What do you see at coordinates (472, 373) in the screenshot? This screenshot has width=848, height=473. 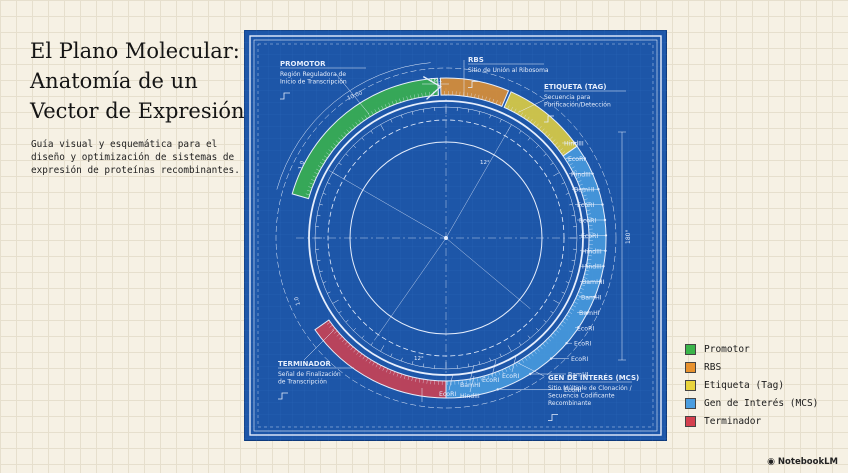 I see `site-leader` at bounding box center [472, 373].